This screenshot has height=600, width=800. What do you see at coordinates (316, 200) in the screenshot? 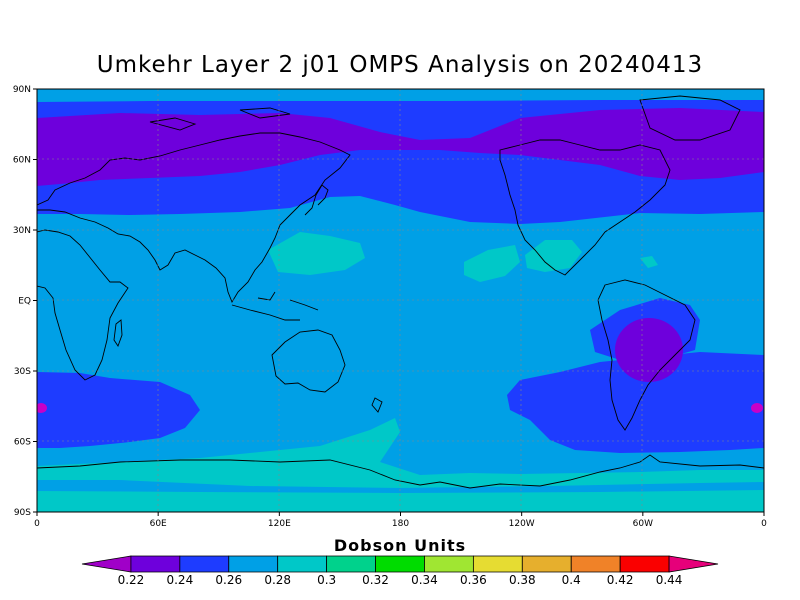
I see `coast-japan` at bounding box center [316, 200].